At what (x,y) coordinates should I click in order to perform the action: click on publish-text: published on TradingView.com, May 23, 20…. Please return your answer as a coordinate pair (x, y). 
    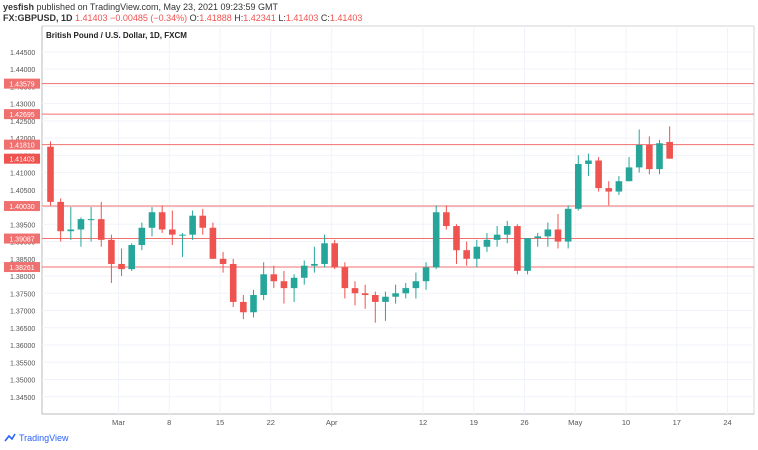
    Looking at the image, I should click on (157, 7).